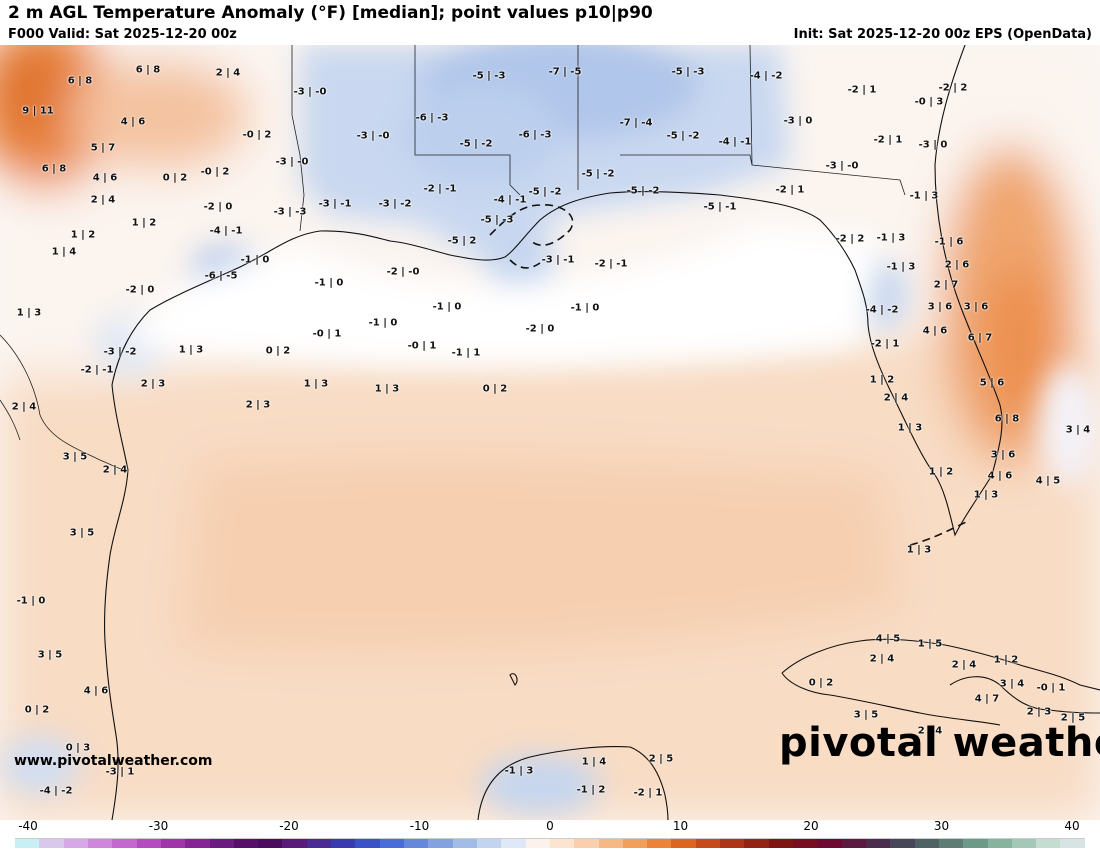 The height and width of the screenshot is (850, 1100). I want to click on init-time: Init: Sat 2025-12-20 00z EPS (OpenData), so click(942, 34).